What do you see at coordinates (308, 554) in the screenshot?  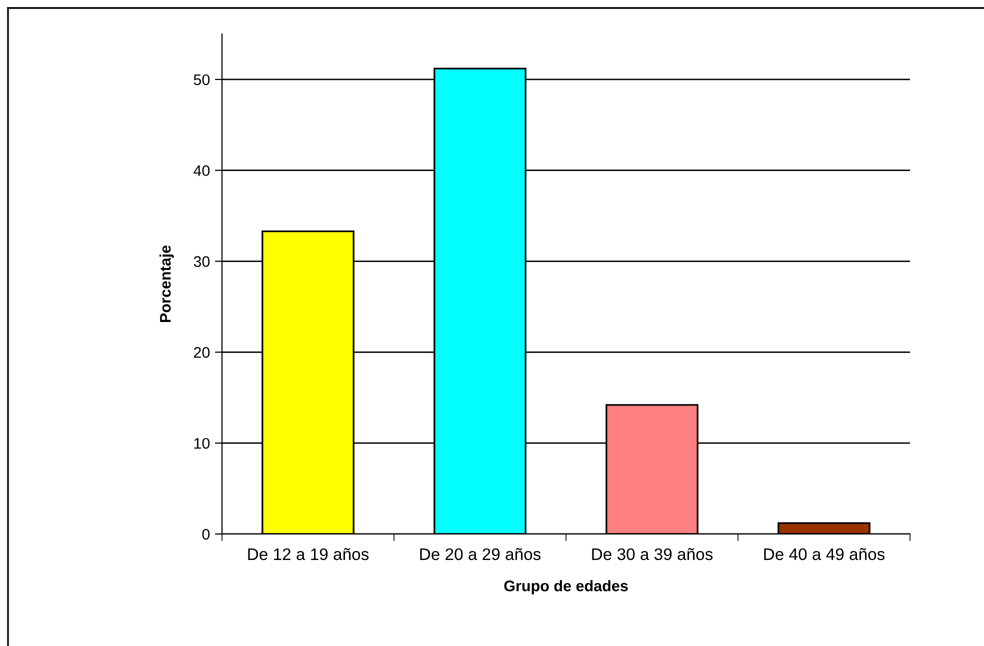 I see `x-tick-label: De 12 a 19 años` at bounding box center [308, 554].